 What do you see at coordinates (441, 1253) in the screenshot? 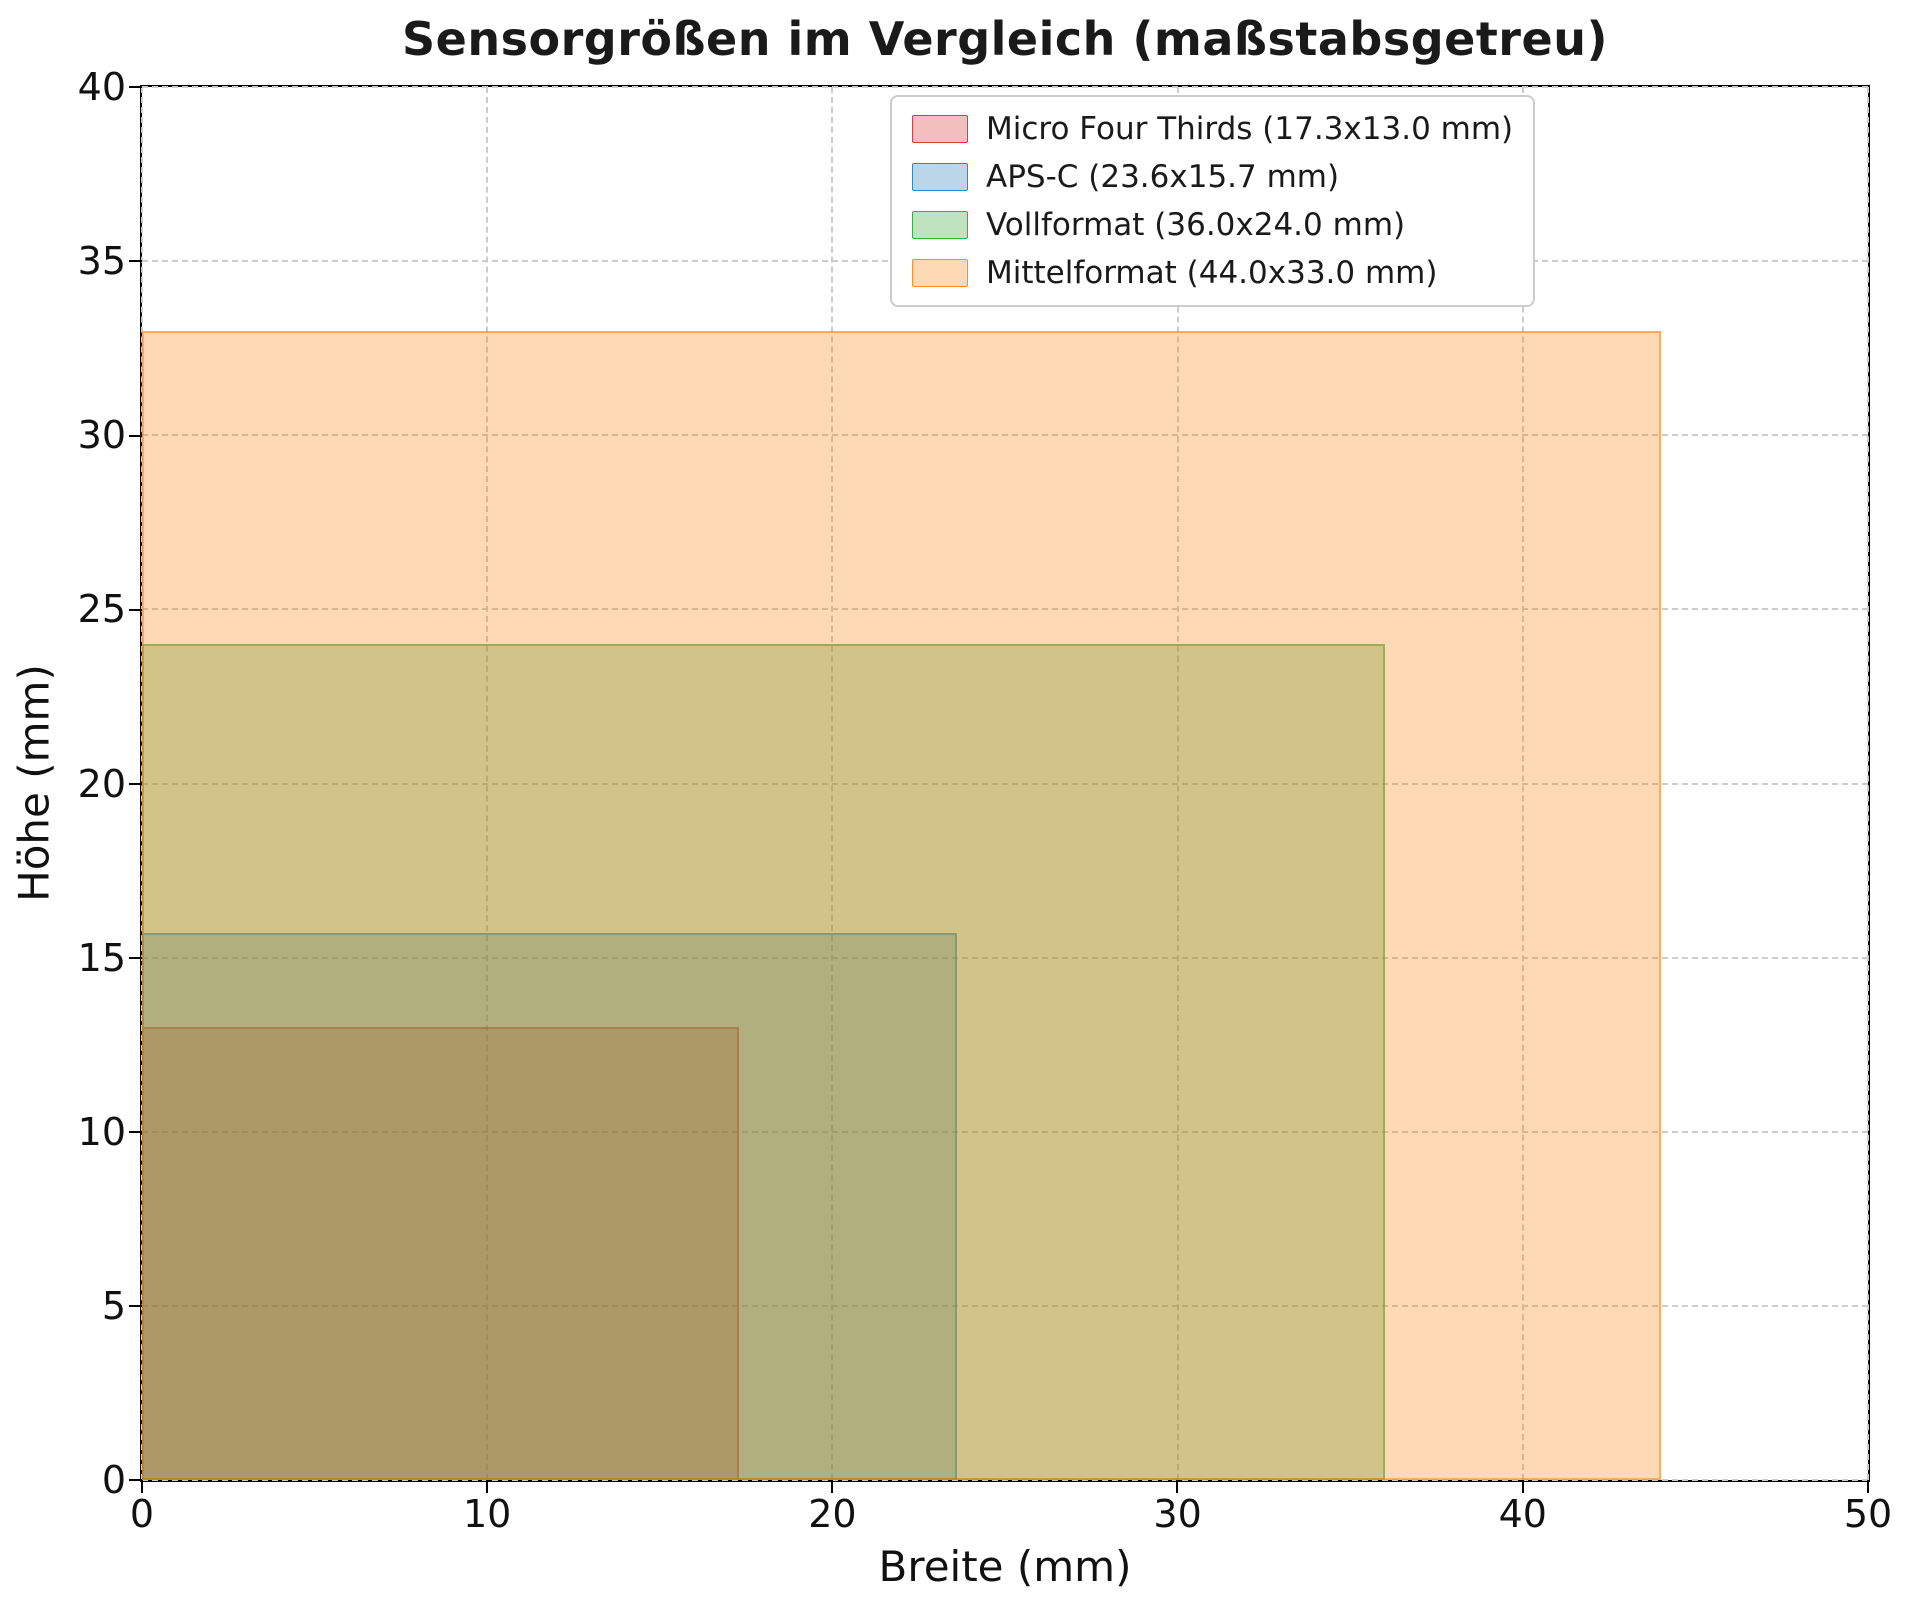
I see `sensor-rect-micro-four-thirds` at bounding box center [441, 1253].